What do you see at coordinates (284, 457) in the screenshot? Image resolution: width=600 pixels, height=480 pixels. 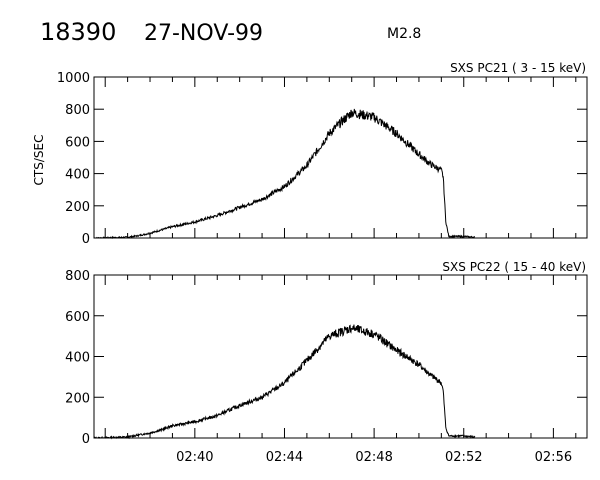 I see `x-tick-label: 02:44` at bounding box center [284, 457].